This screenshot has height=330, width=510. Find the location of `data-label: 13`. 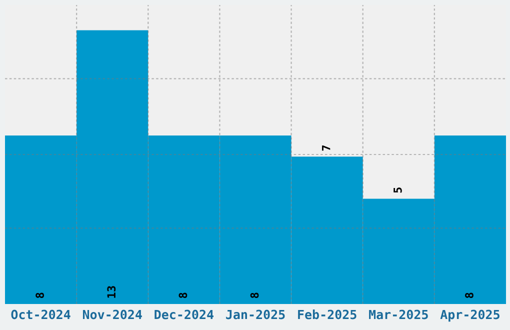

data-label: 13 is located at coordinates (111, 292).